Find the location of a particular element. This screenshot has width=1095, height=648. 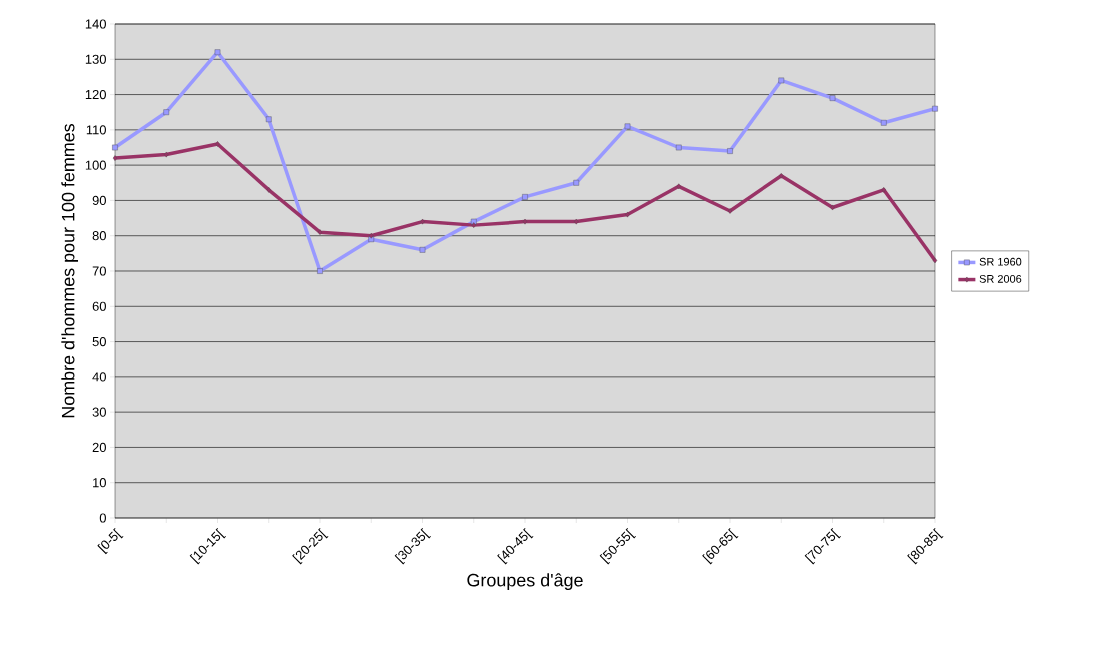

legend-label: SR 2006 is located at coordinates (1000, 279).